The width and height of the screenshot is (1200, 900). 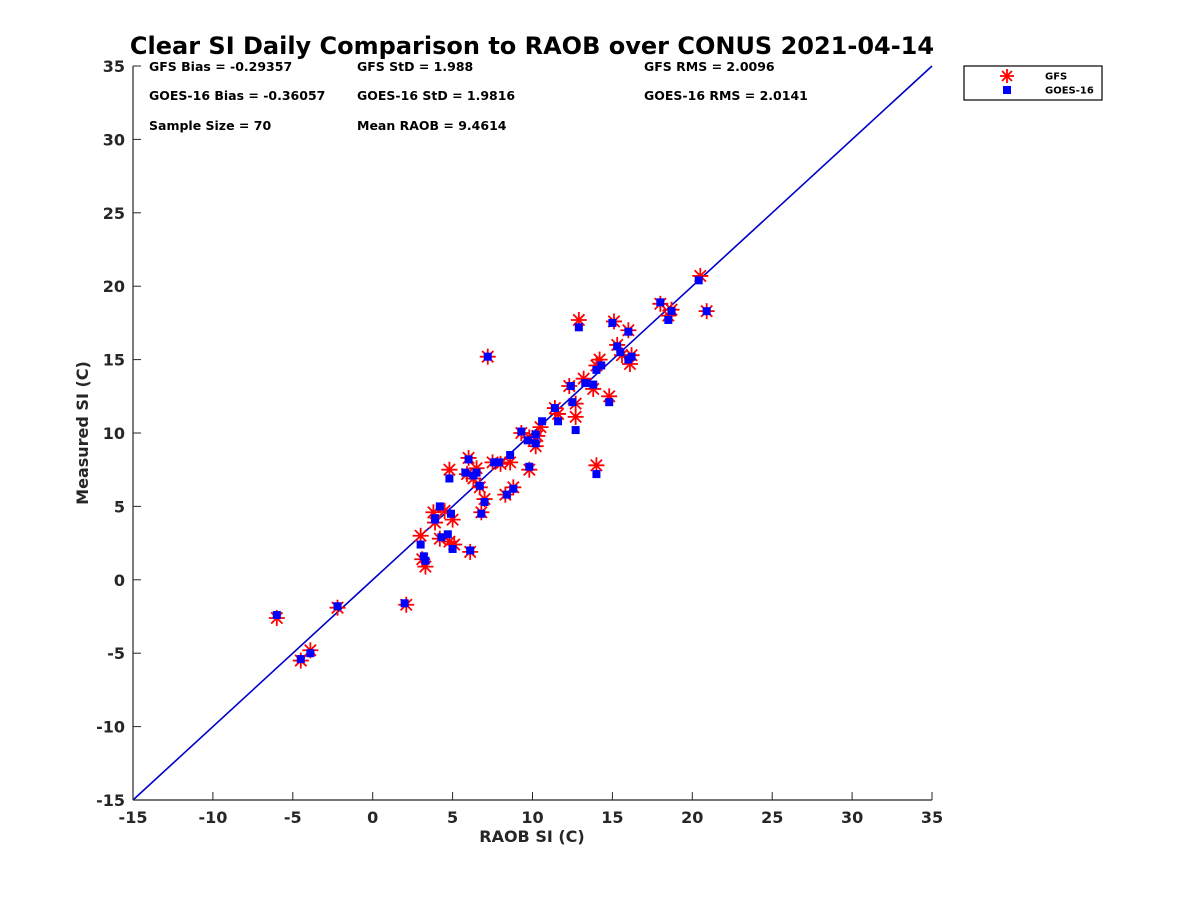 I want to click on y-tick-label: -10, so click(x=110, y=727).